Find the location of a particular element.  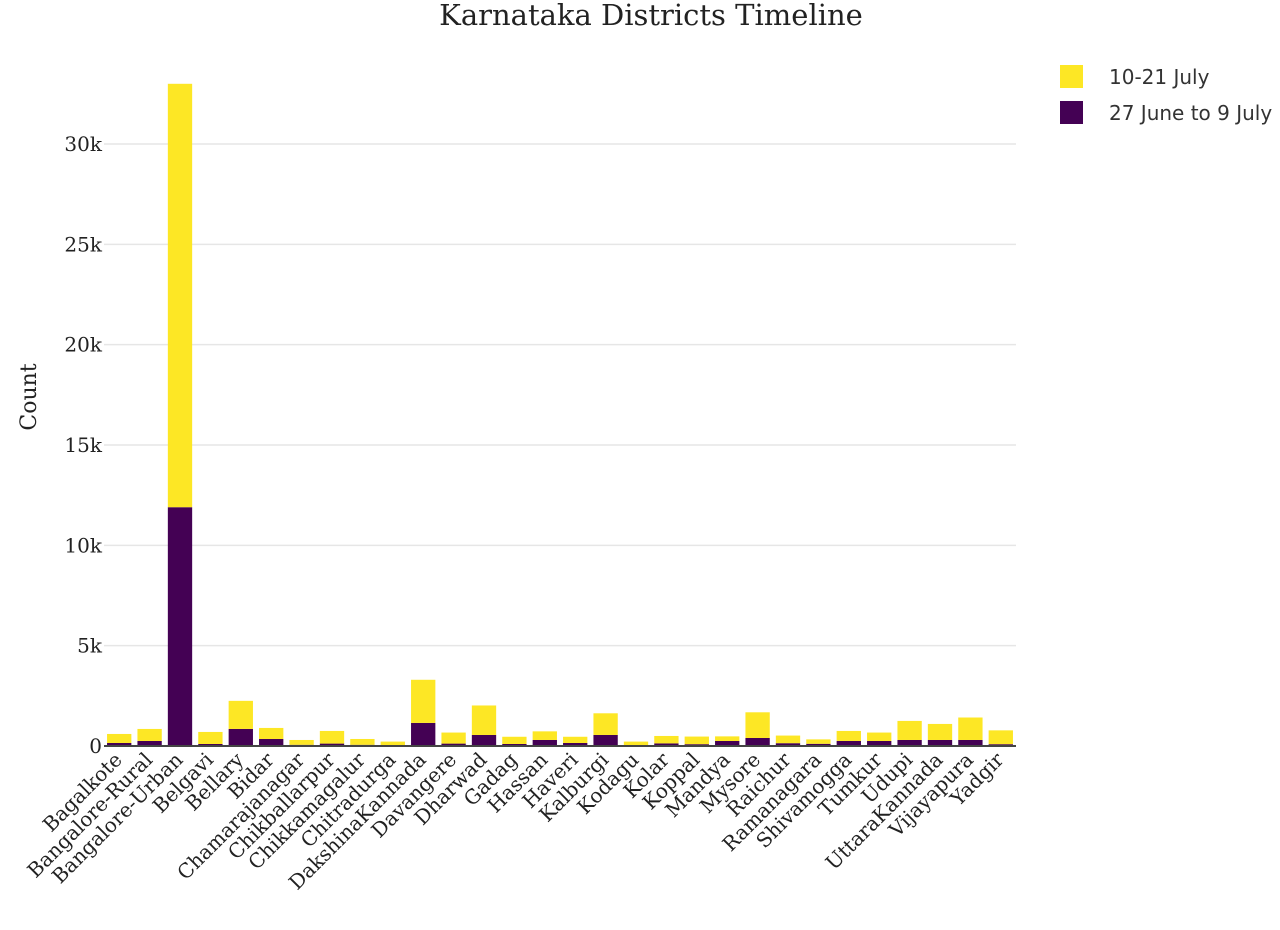

chart-title: Karnataka Districts Timeline is located at coordinates (651, 16).